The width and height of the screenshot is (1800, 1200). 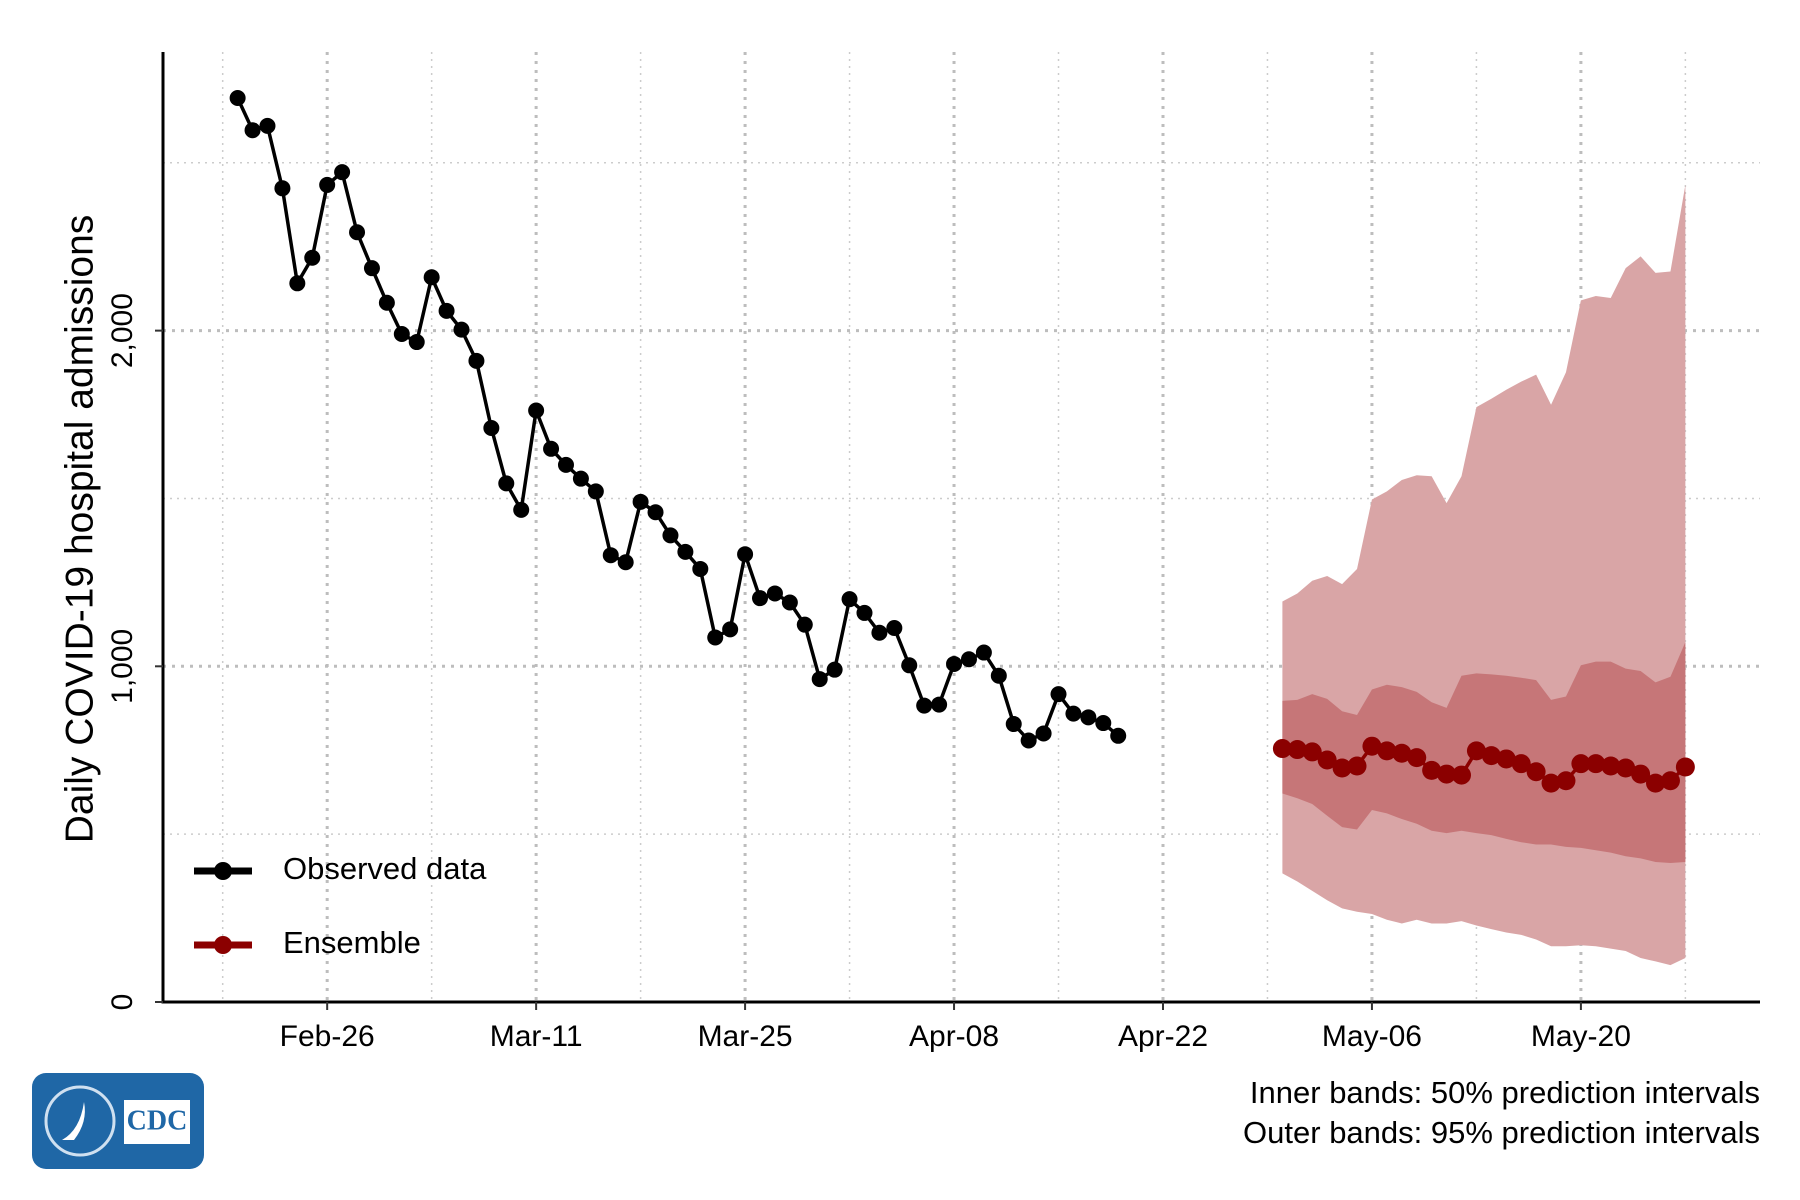 I want to click on x-tick-label: Mar-25, so click(x=745, y=1036).